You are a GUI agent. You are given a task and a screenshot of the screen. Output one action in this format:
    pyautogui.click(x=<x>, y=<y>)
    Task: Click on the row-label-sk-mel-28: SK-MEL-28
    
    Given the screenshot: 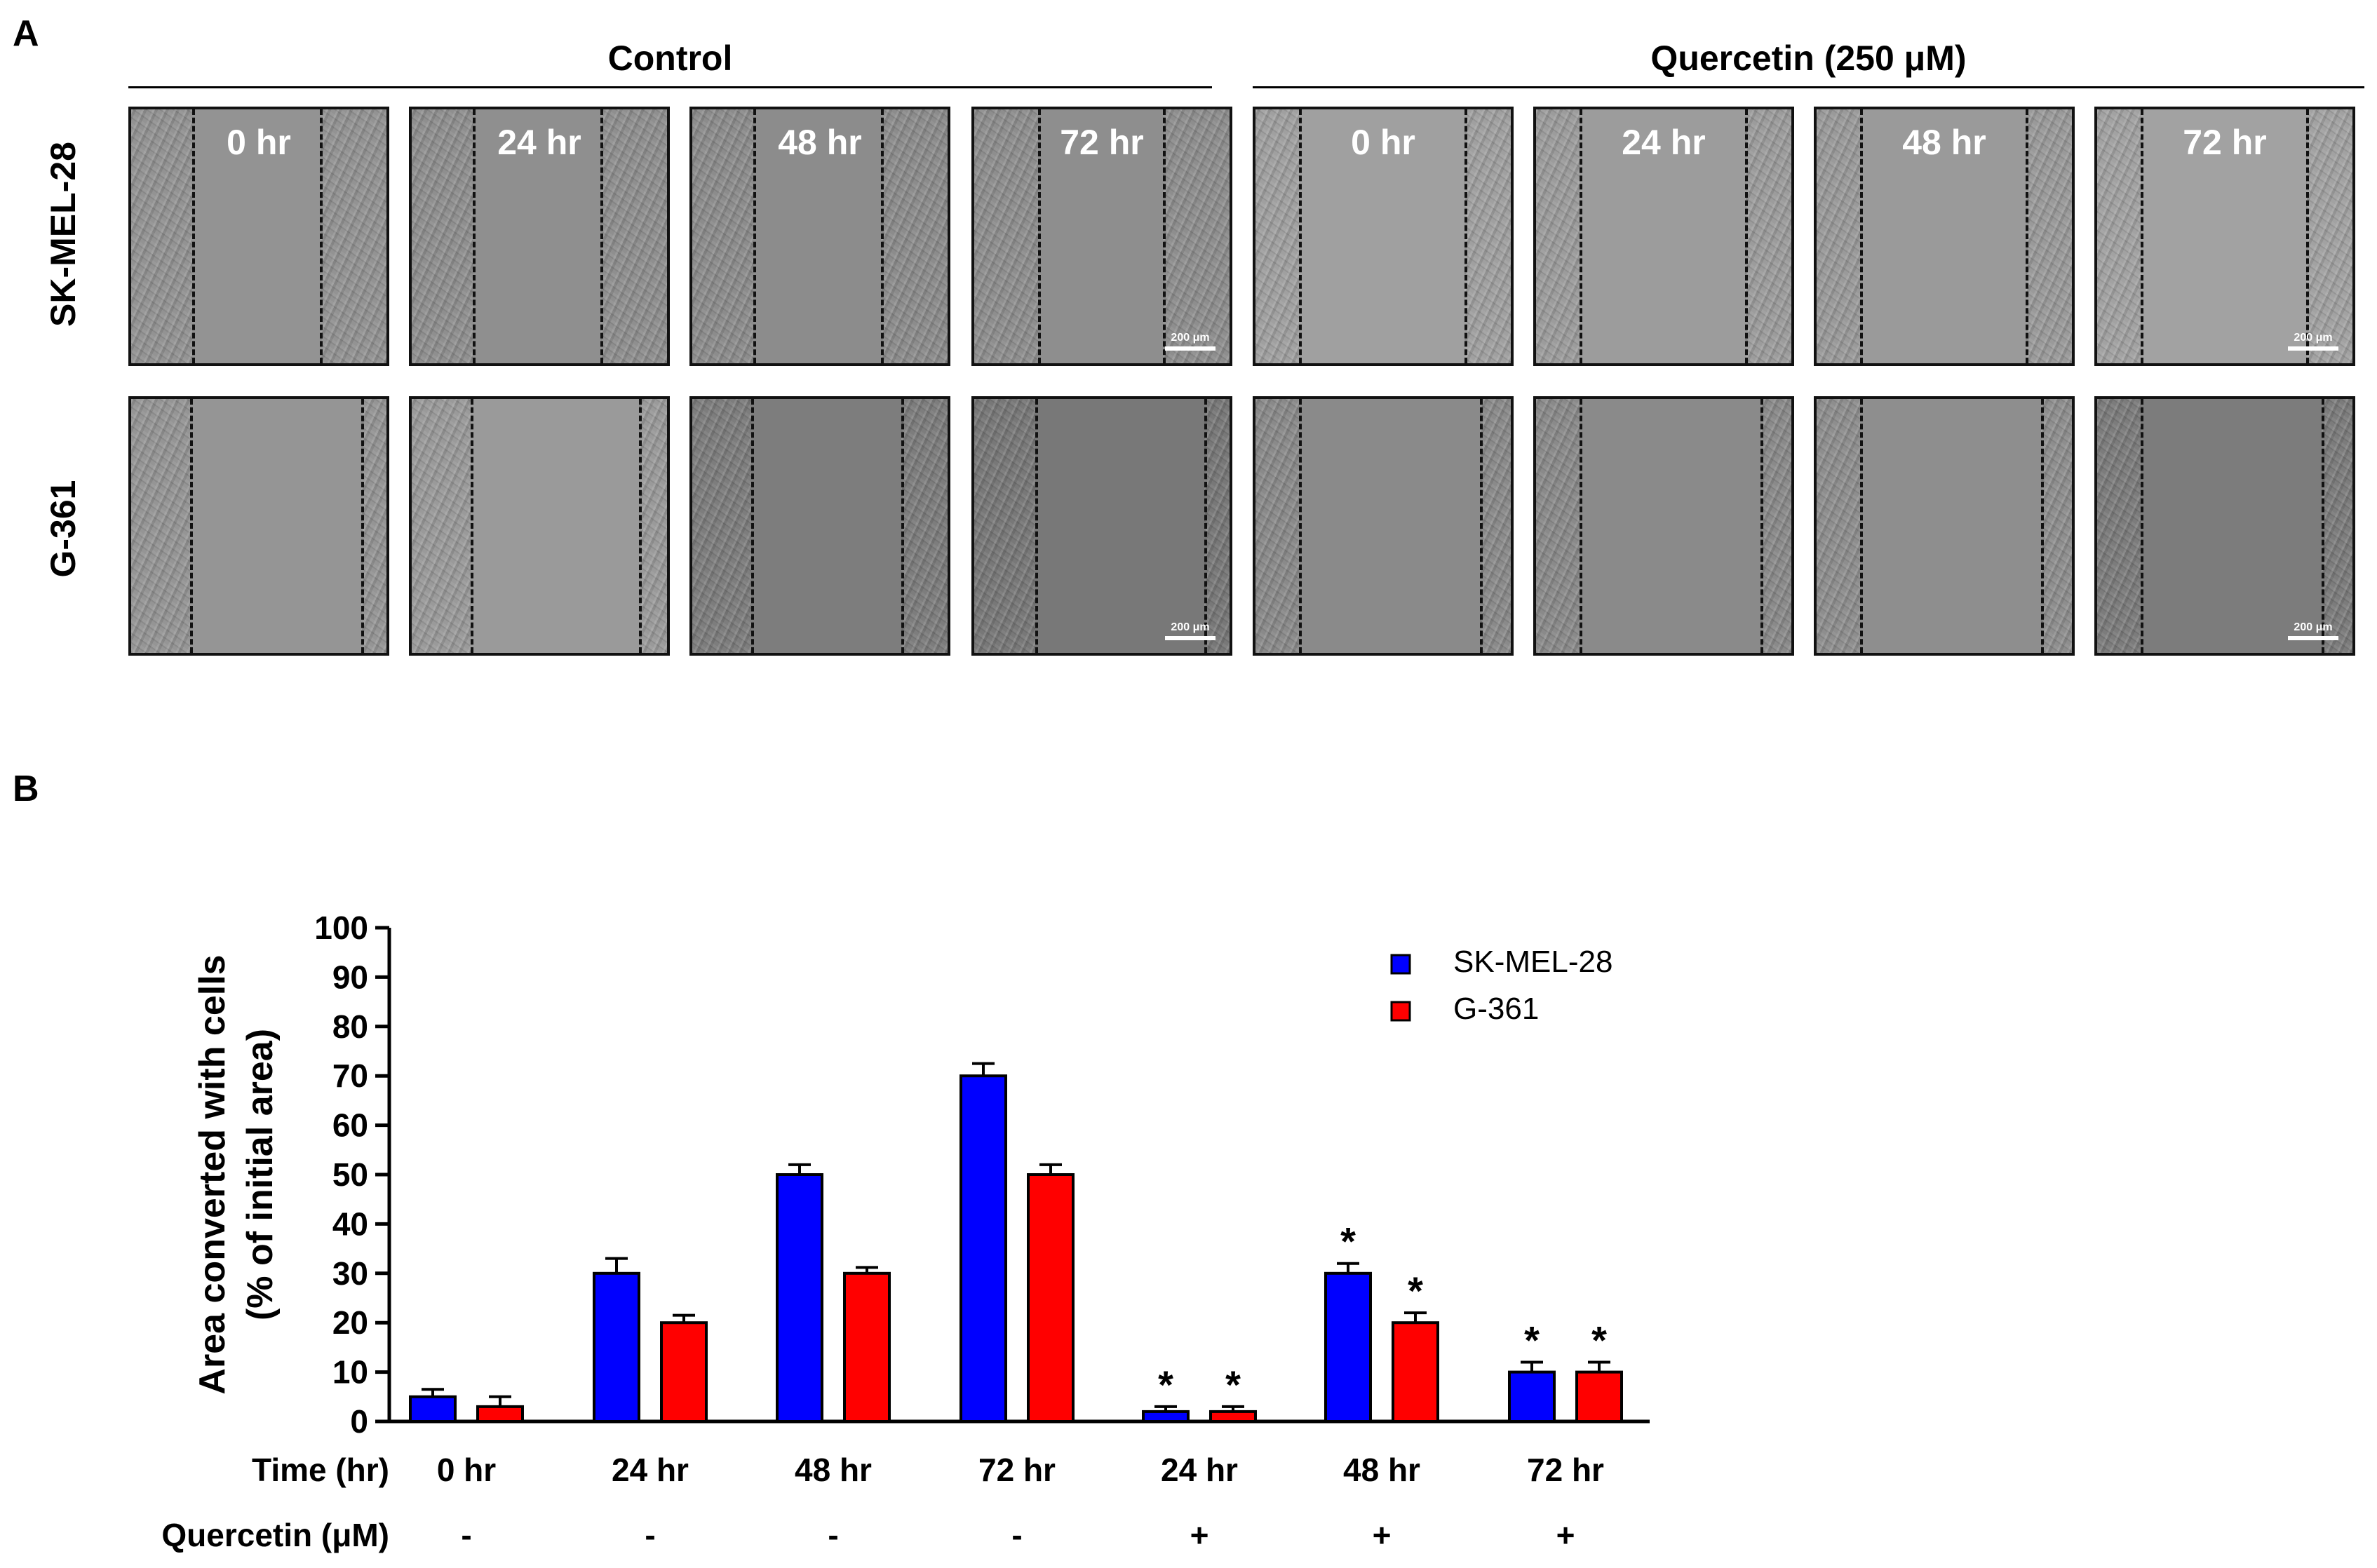 What is the action you would take?
    pyautogui.click(x=63, y=235)
    